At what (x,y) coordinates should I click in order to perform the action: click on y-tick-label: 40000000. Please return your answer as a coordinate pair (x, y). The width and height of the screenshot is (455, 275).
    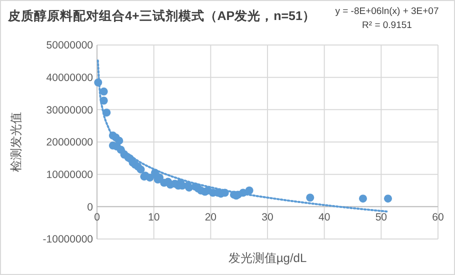
    Looking at the image, I should click on (70, 78).